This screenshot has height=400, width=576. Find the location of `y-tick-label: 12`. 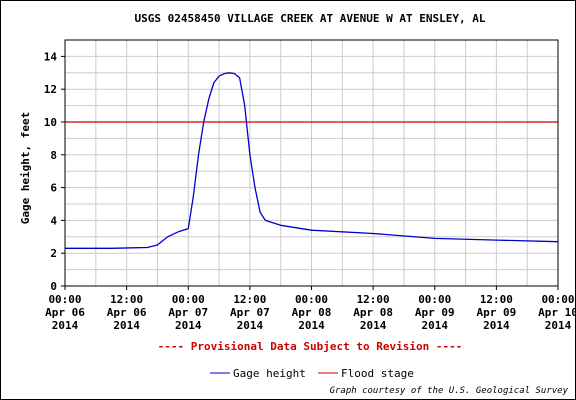

y-tick-label: 12 is located at coordinates (50, 89).